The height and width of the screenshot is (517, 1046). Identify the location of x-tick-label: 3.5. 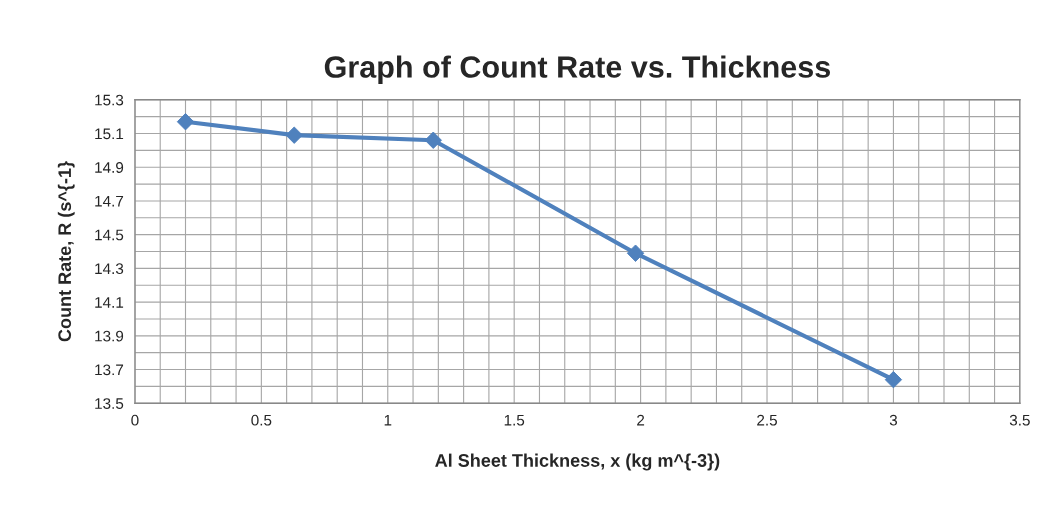
(1019, 420).